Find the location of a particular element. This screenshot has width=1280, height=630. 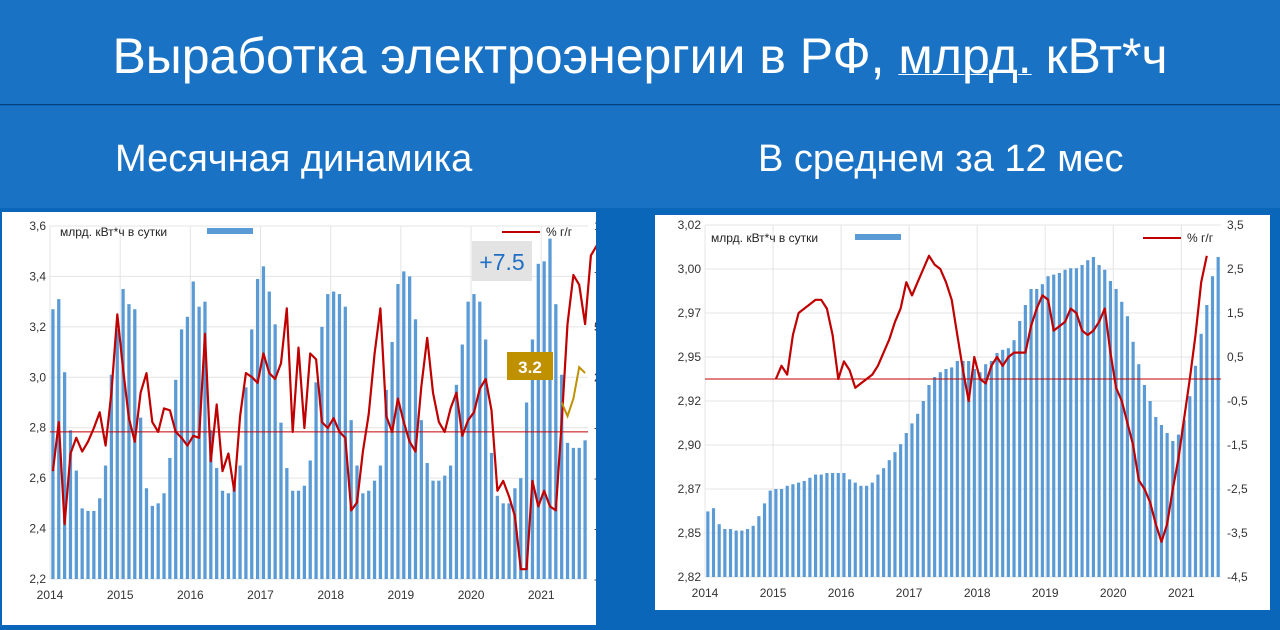

legend-bars-swatch is located at coordinates (878, 237).